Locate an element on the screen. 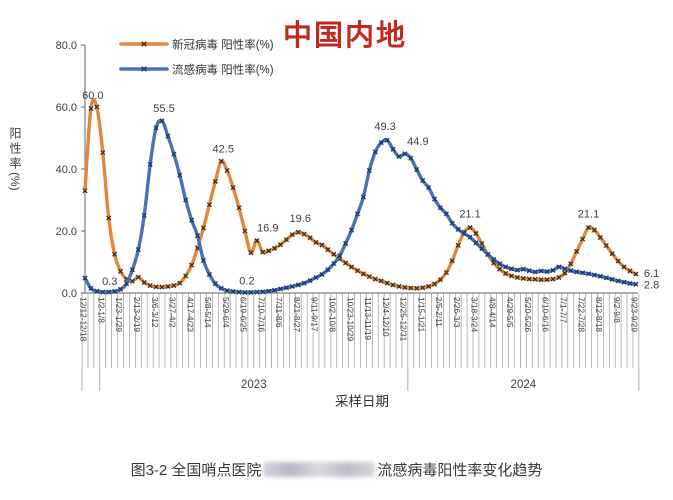 This screenshot has width=673, height=500. x-tick-label: 2/5-2/11 is located at coordinates (439, 312).